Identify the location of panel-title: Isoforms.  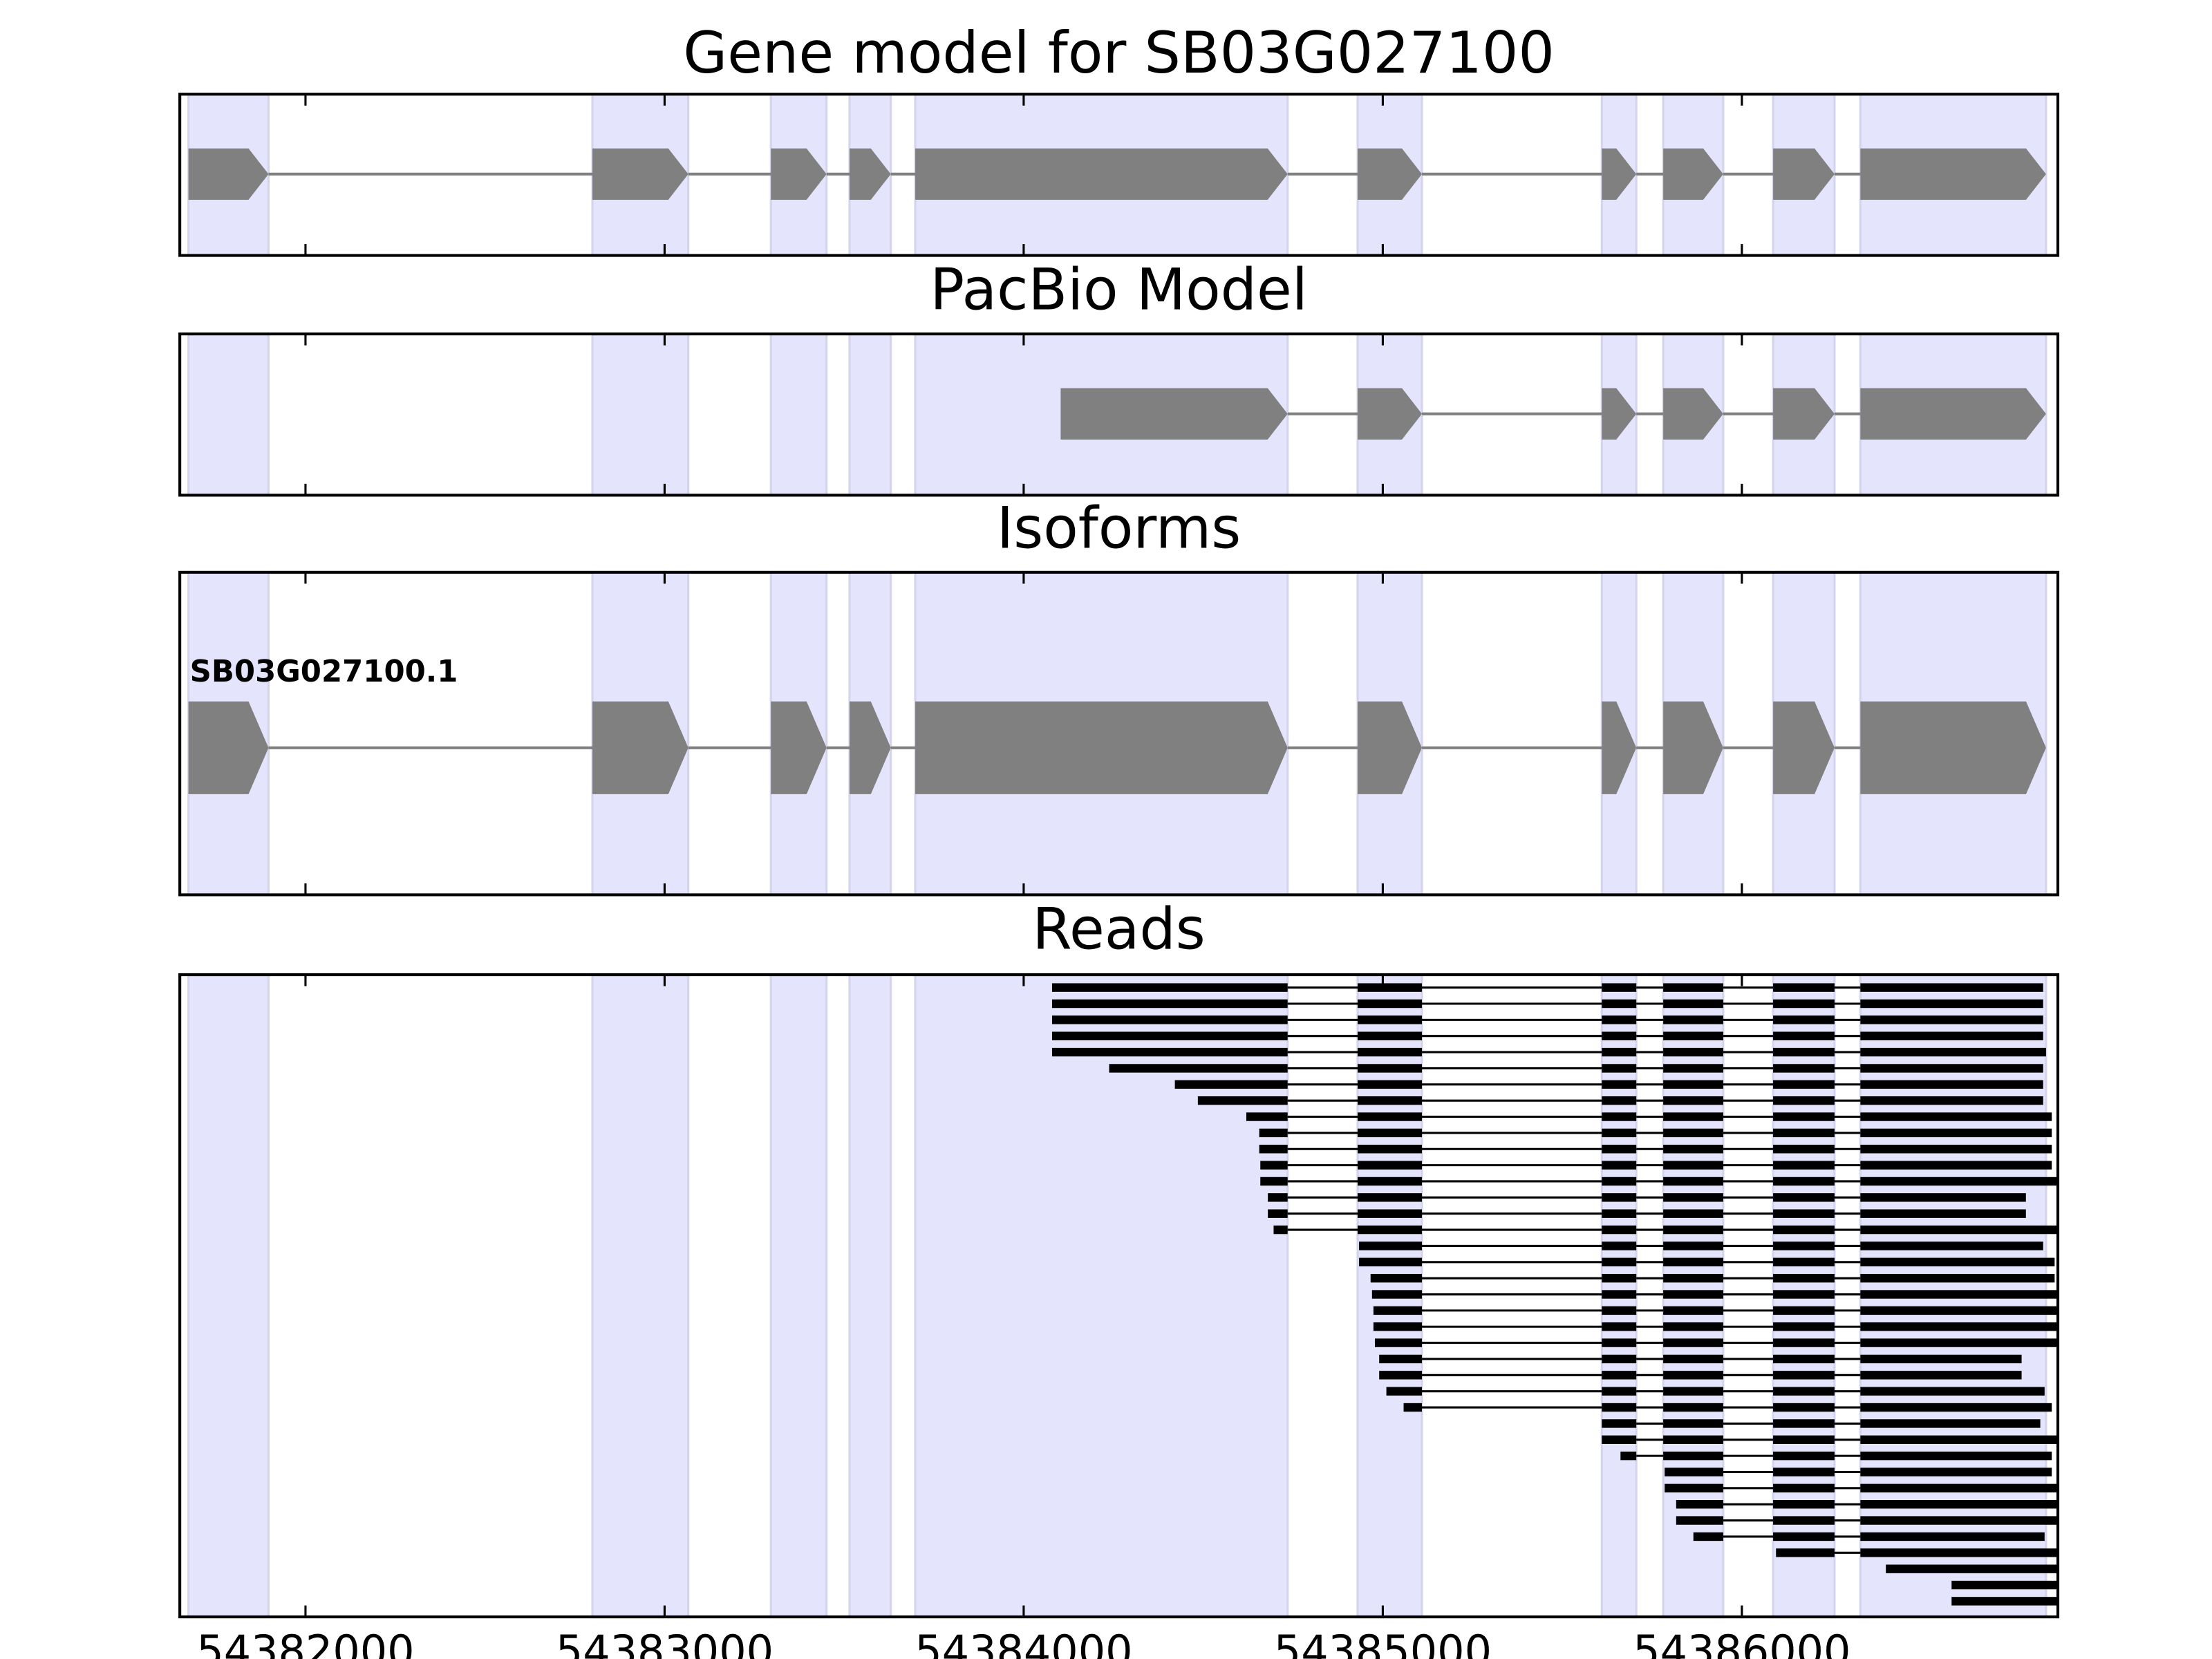
(1119, 529).